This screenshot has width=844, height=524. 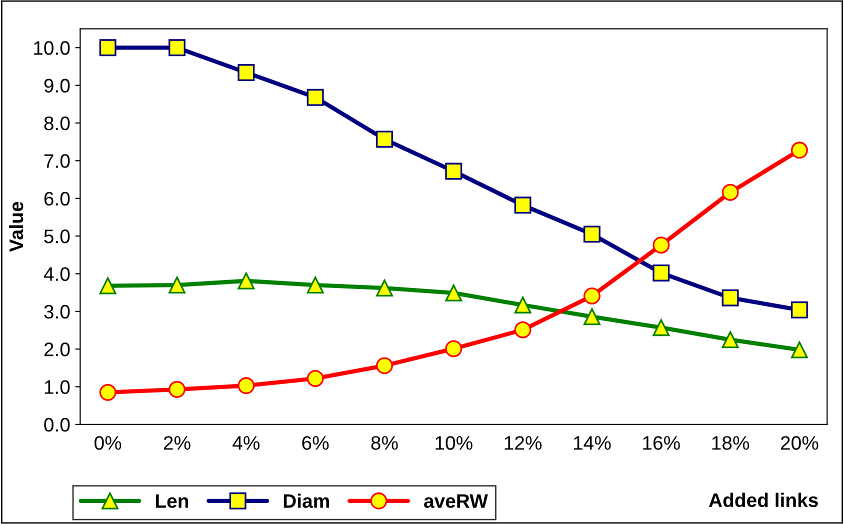 What do you see at coordinates (57, 199) in the screenshot?
I see `y-tick-label: 6.0` at bounding box center [57, 199].